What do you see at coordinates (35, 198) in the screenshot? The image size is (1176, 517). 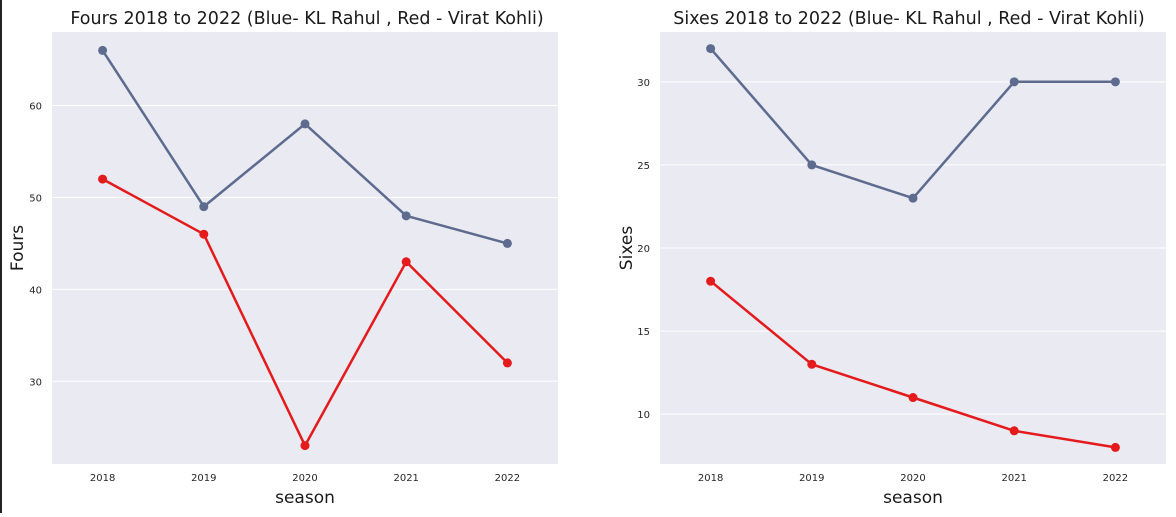 I see `y-tick-label: 50` at bounding box center [35, 198].